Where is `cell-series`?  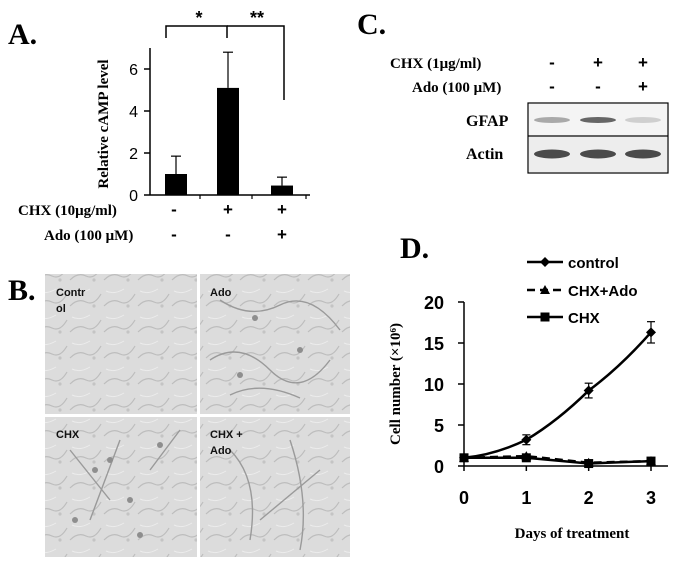
cell-series is located at coordinates (557, 395).